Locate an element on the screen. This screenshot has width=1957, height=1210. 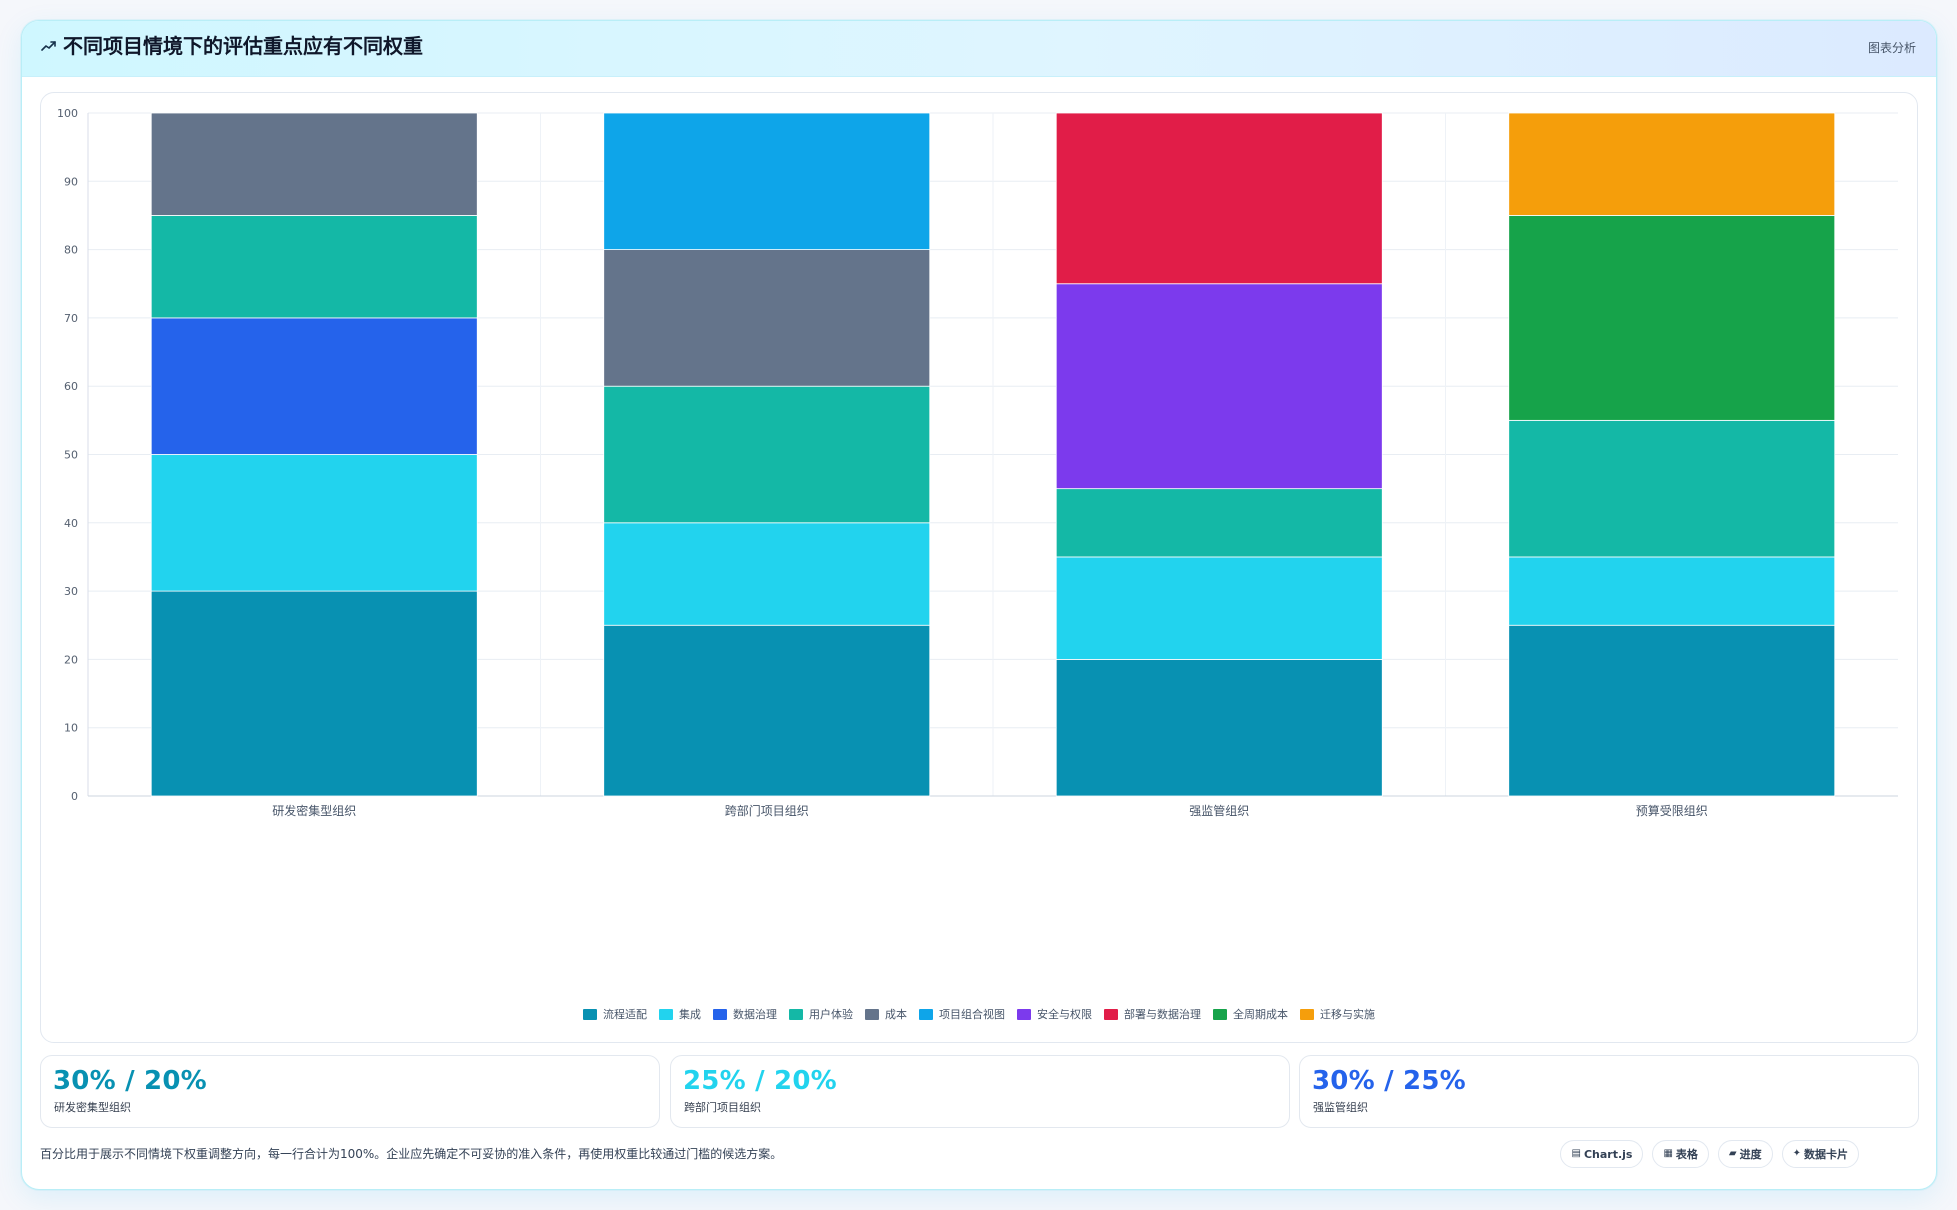
legend-item: 集成 is located at coordinates (680, 1014).